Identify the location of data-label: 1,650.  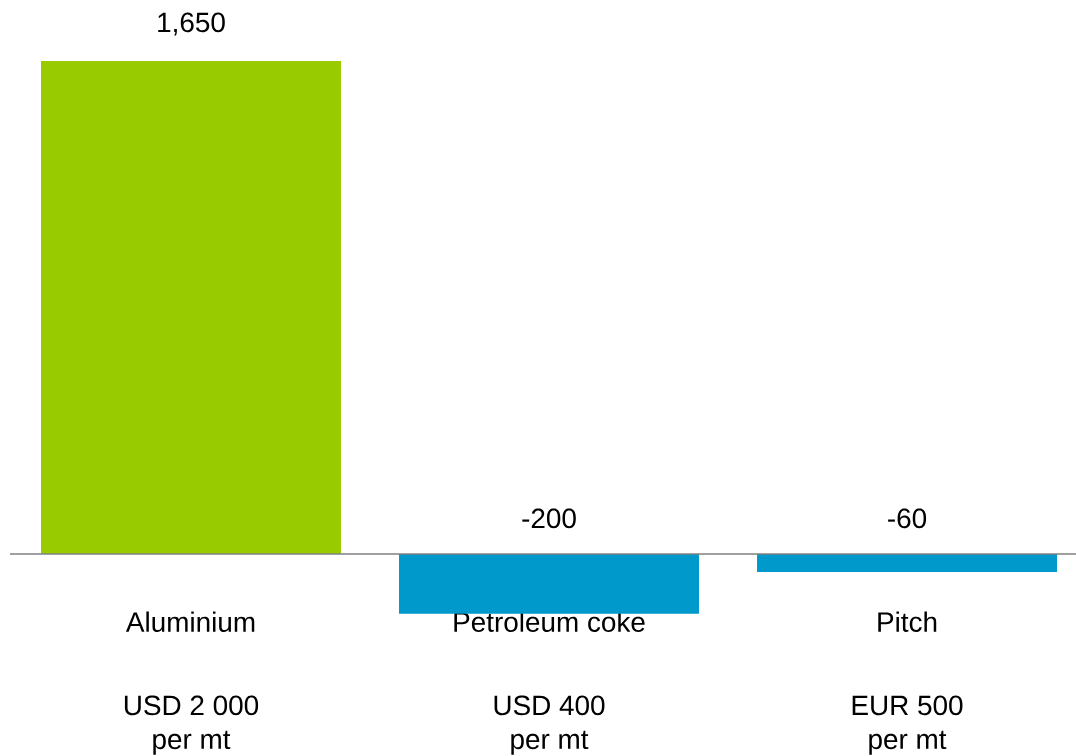
(191, 24).